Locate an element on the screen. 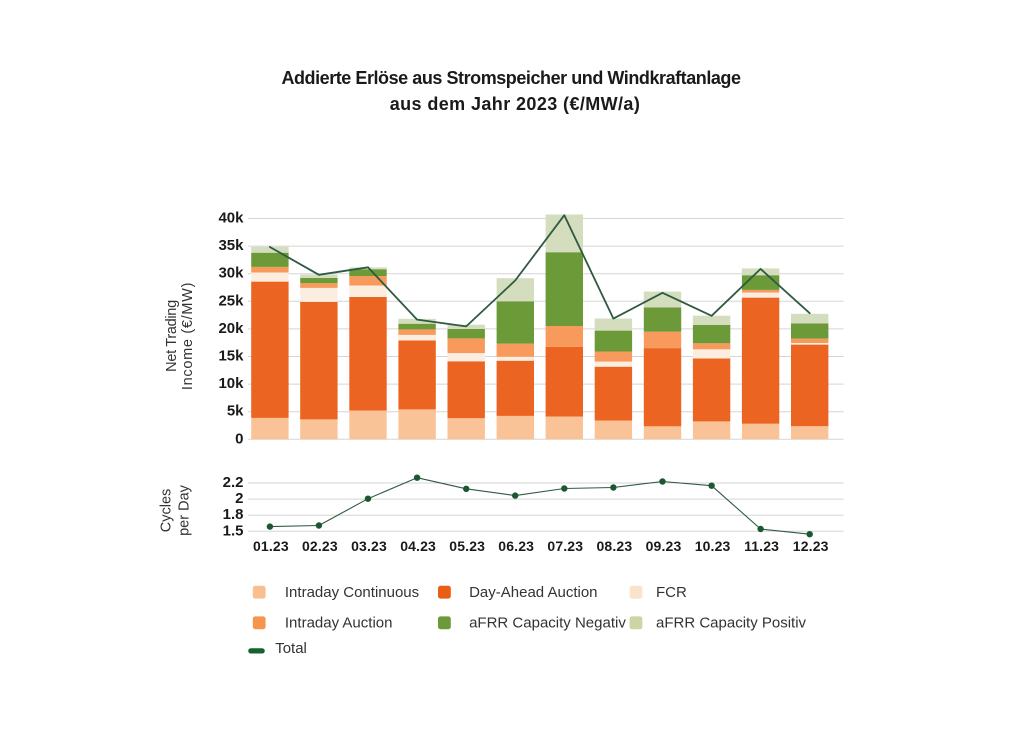 This screenshot has width=1024, height=733. svg-text: 40k is located at coordinates (231, 218).